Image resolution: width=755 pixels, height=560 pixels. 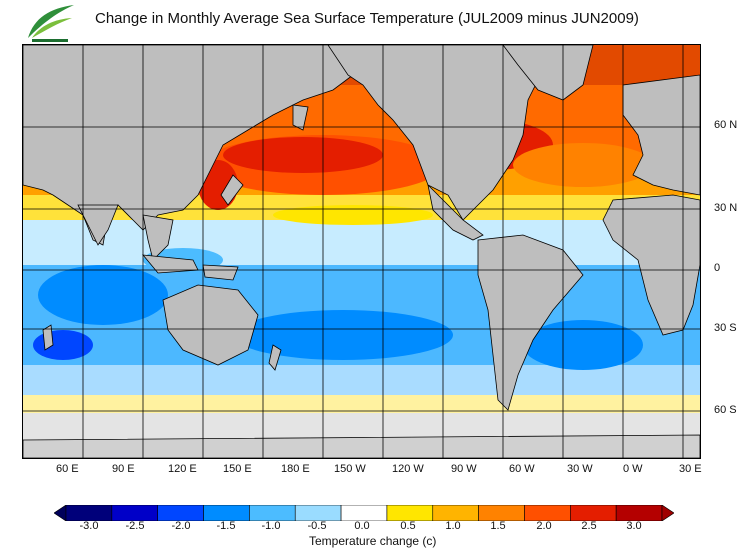 I want to click on indochina-land, so click(x=158, y=237).